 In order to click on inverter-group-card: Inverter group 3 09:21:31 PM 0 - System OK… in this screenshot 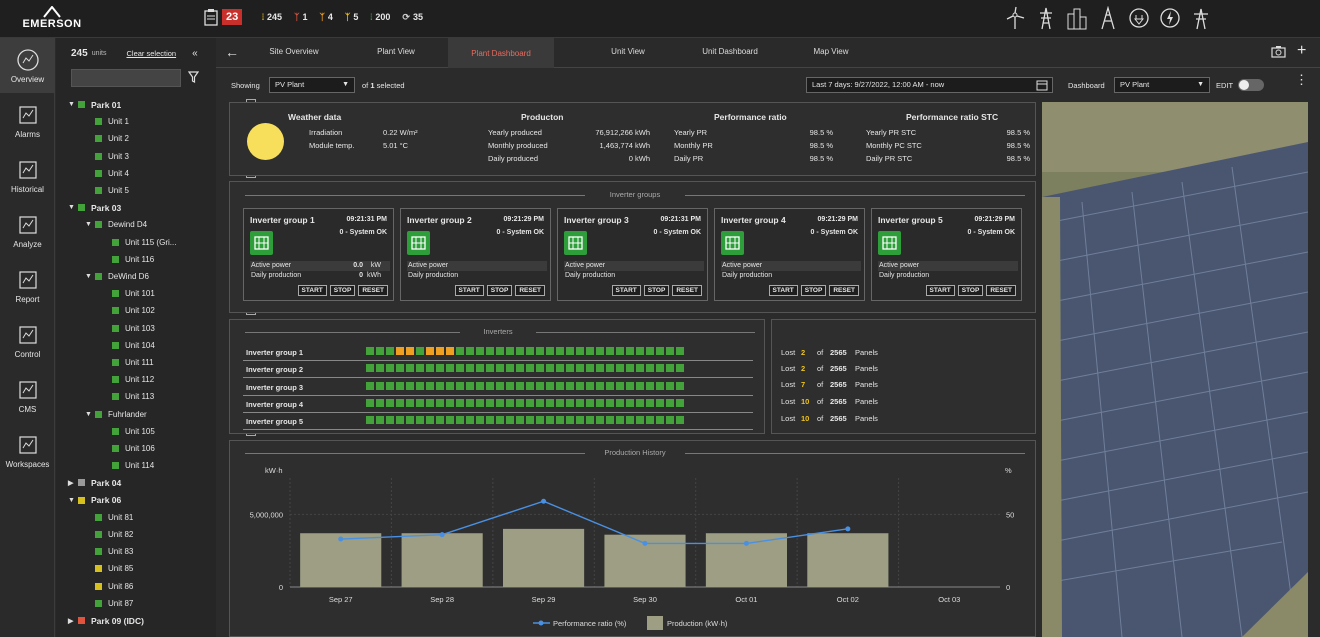, I will do `click(632, 254)`.